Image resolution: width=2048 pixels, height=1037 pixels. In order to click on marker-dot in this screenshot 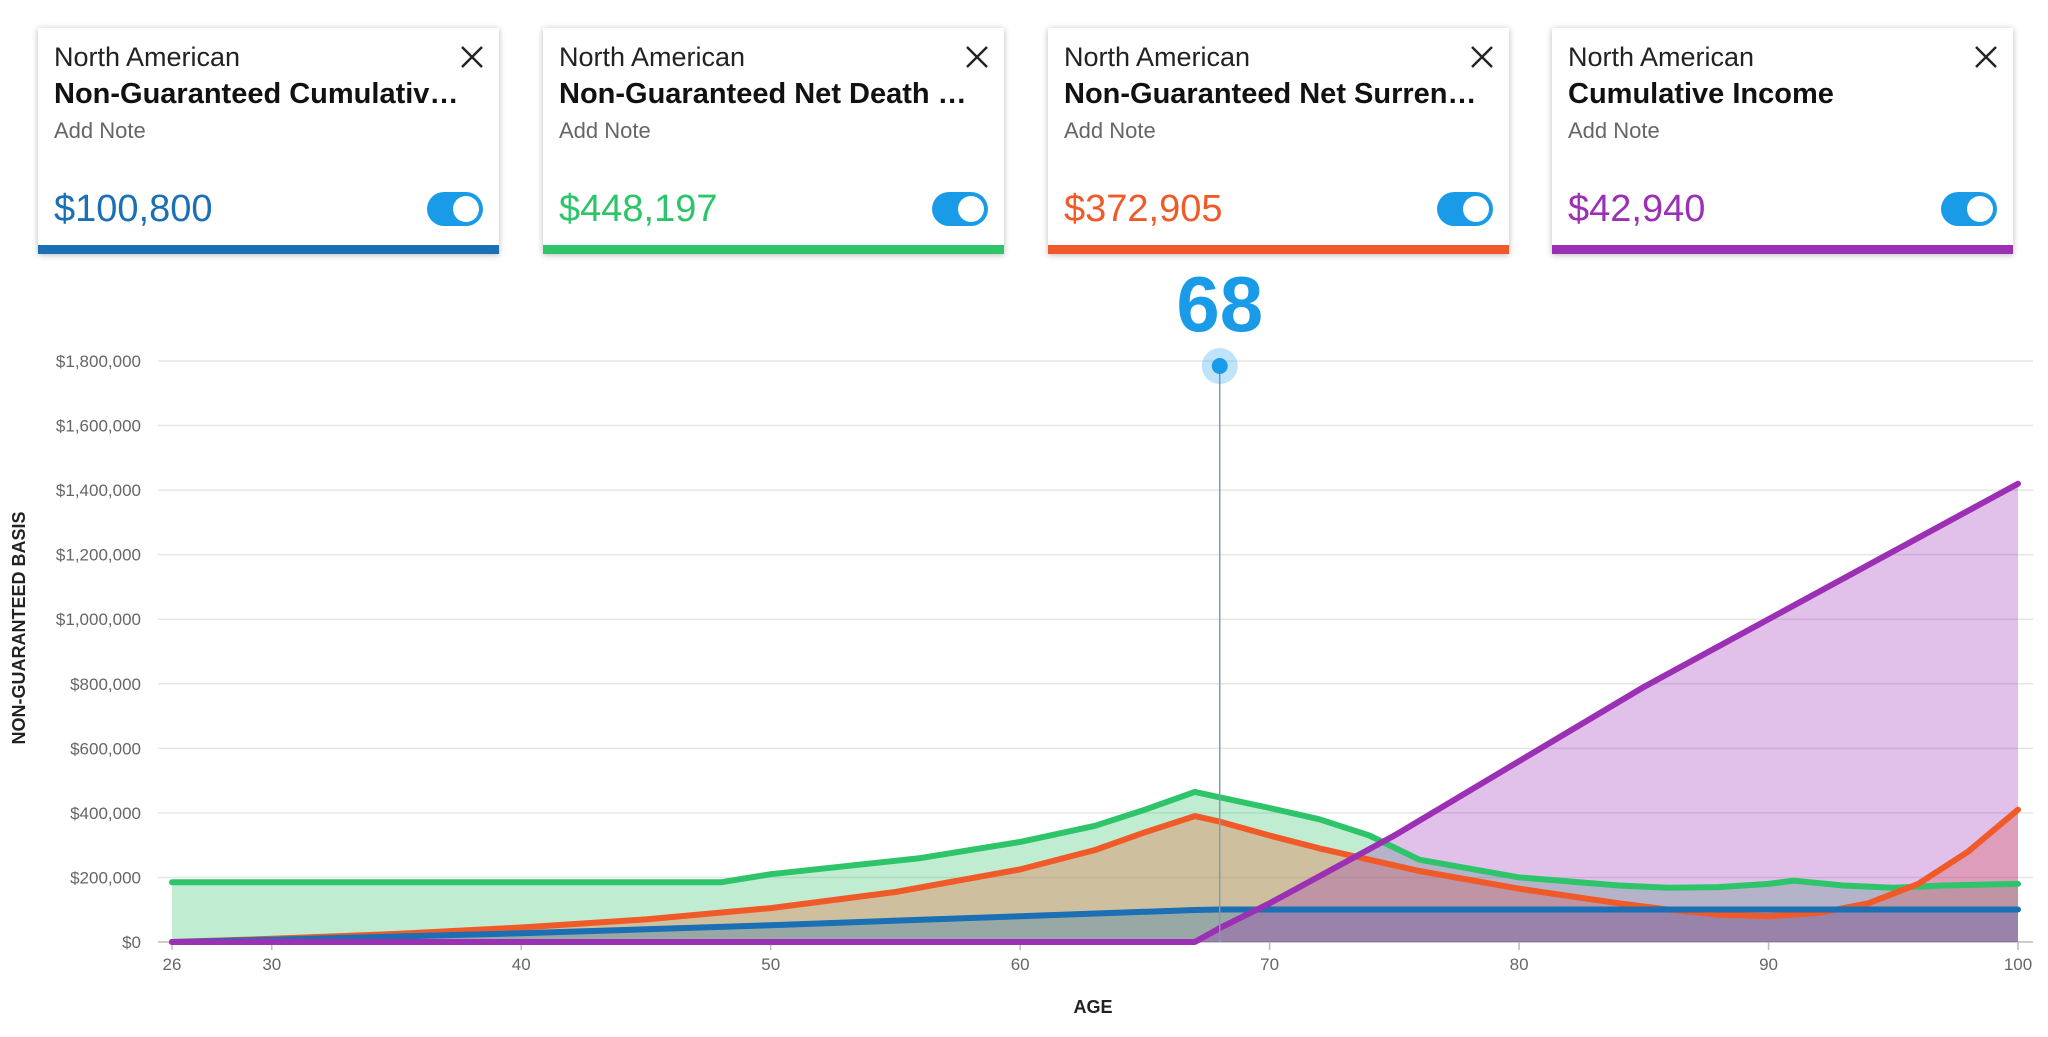, I will do `click(1219, 366)`.